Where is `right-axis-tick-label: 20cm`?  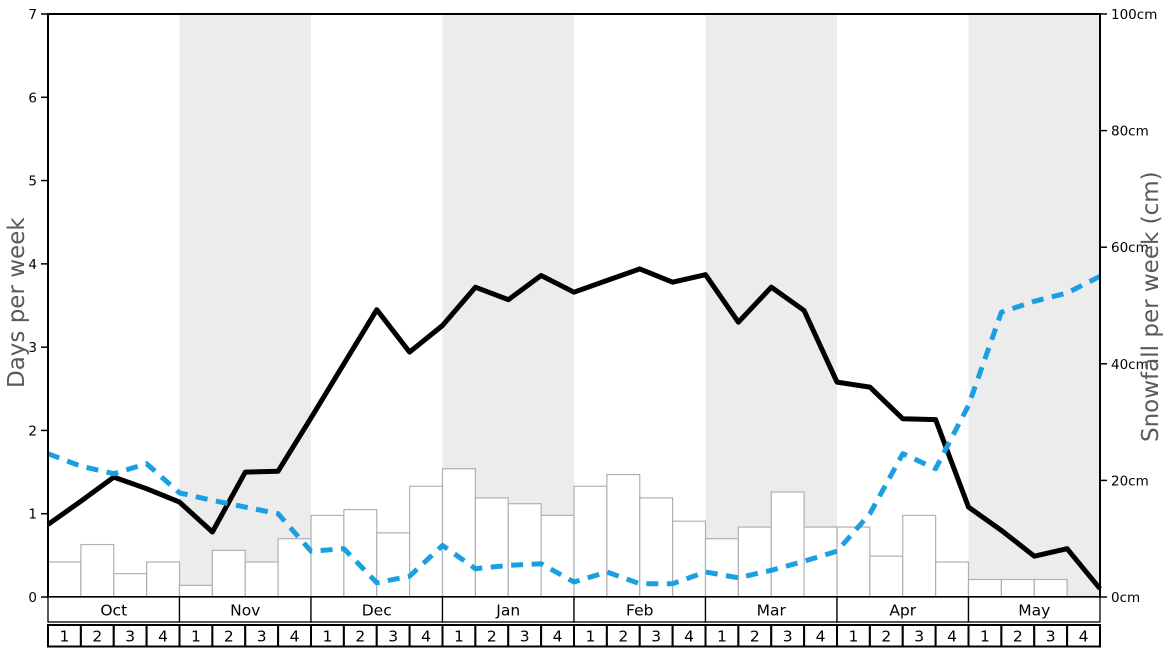
right-axis-tick-label: 20cm is located at coordinates (1130, 481).